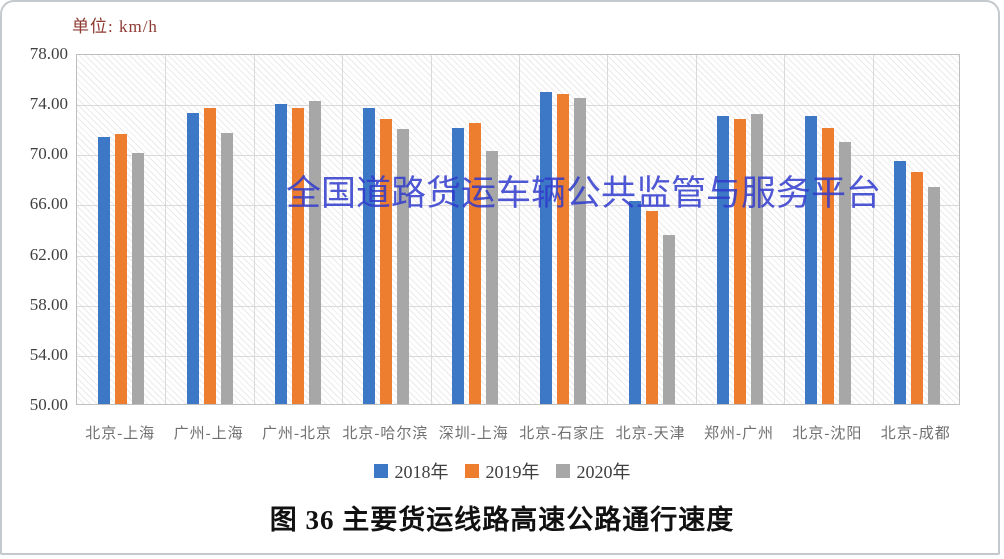 The image size is (1004, 559). I want to click on legend: 2018年 2019年 2020年, so click(500, 471).